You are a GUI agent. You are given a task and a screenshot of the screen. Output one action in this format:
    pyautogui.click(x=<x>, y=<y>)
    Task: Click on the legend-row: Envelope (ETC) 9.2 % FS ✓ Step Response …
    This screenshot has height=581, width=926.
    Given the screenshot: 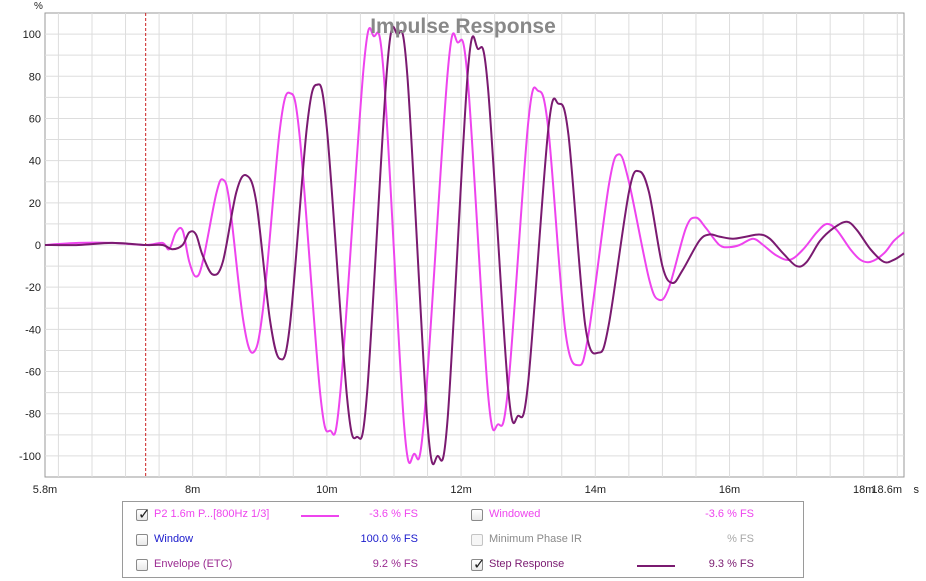 What is the action you would take?
    pyautogui.click(x=463, y=565)
    